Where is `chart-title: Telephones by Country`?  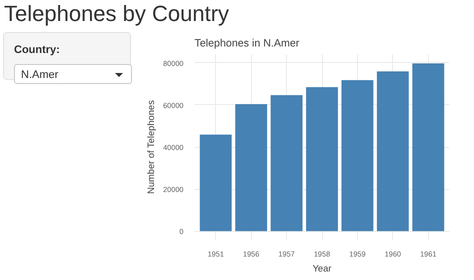
chart-title: Telephones by Country is located at coordinates (117, 14).